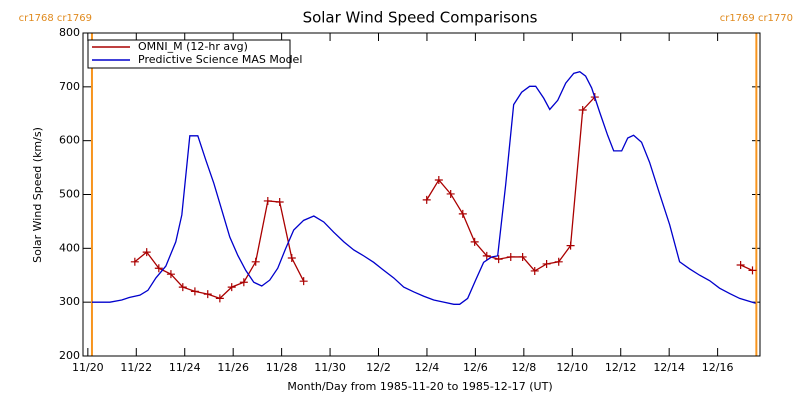 The width and height of the screenshot is (800, 400). Describe the element at coordinates (69, 140) in the screenshot. I see `y-tick-label: 600` at that location.